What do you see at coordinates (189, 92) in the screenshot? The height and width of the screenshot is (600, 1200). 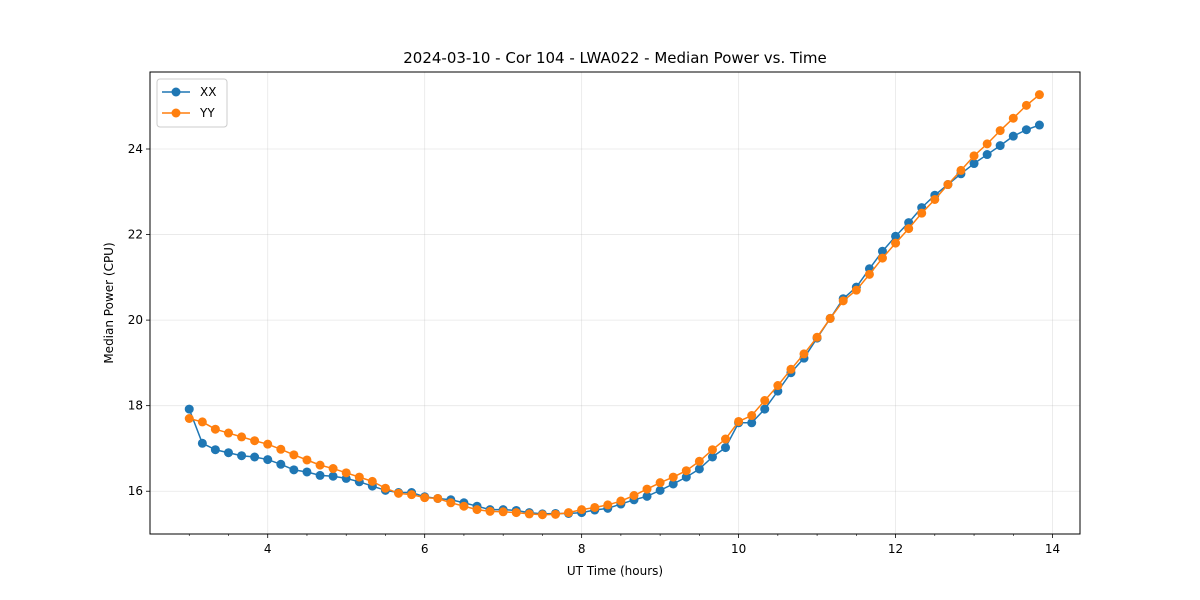 I see `legend-entry-xx: XX` at bounding box center [189, 92].